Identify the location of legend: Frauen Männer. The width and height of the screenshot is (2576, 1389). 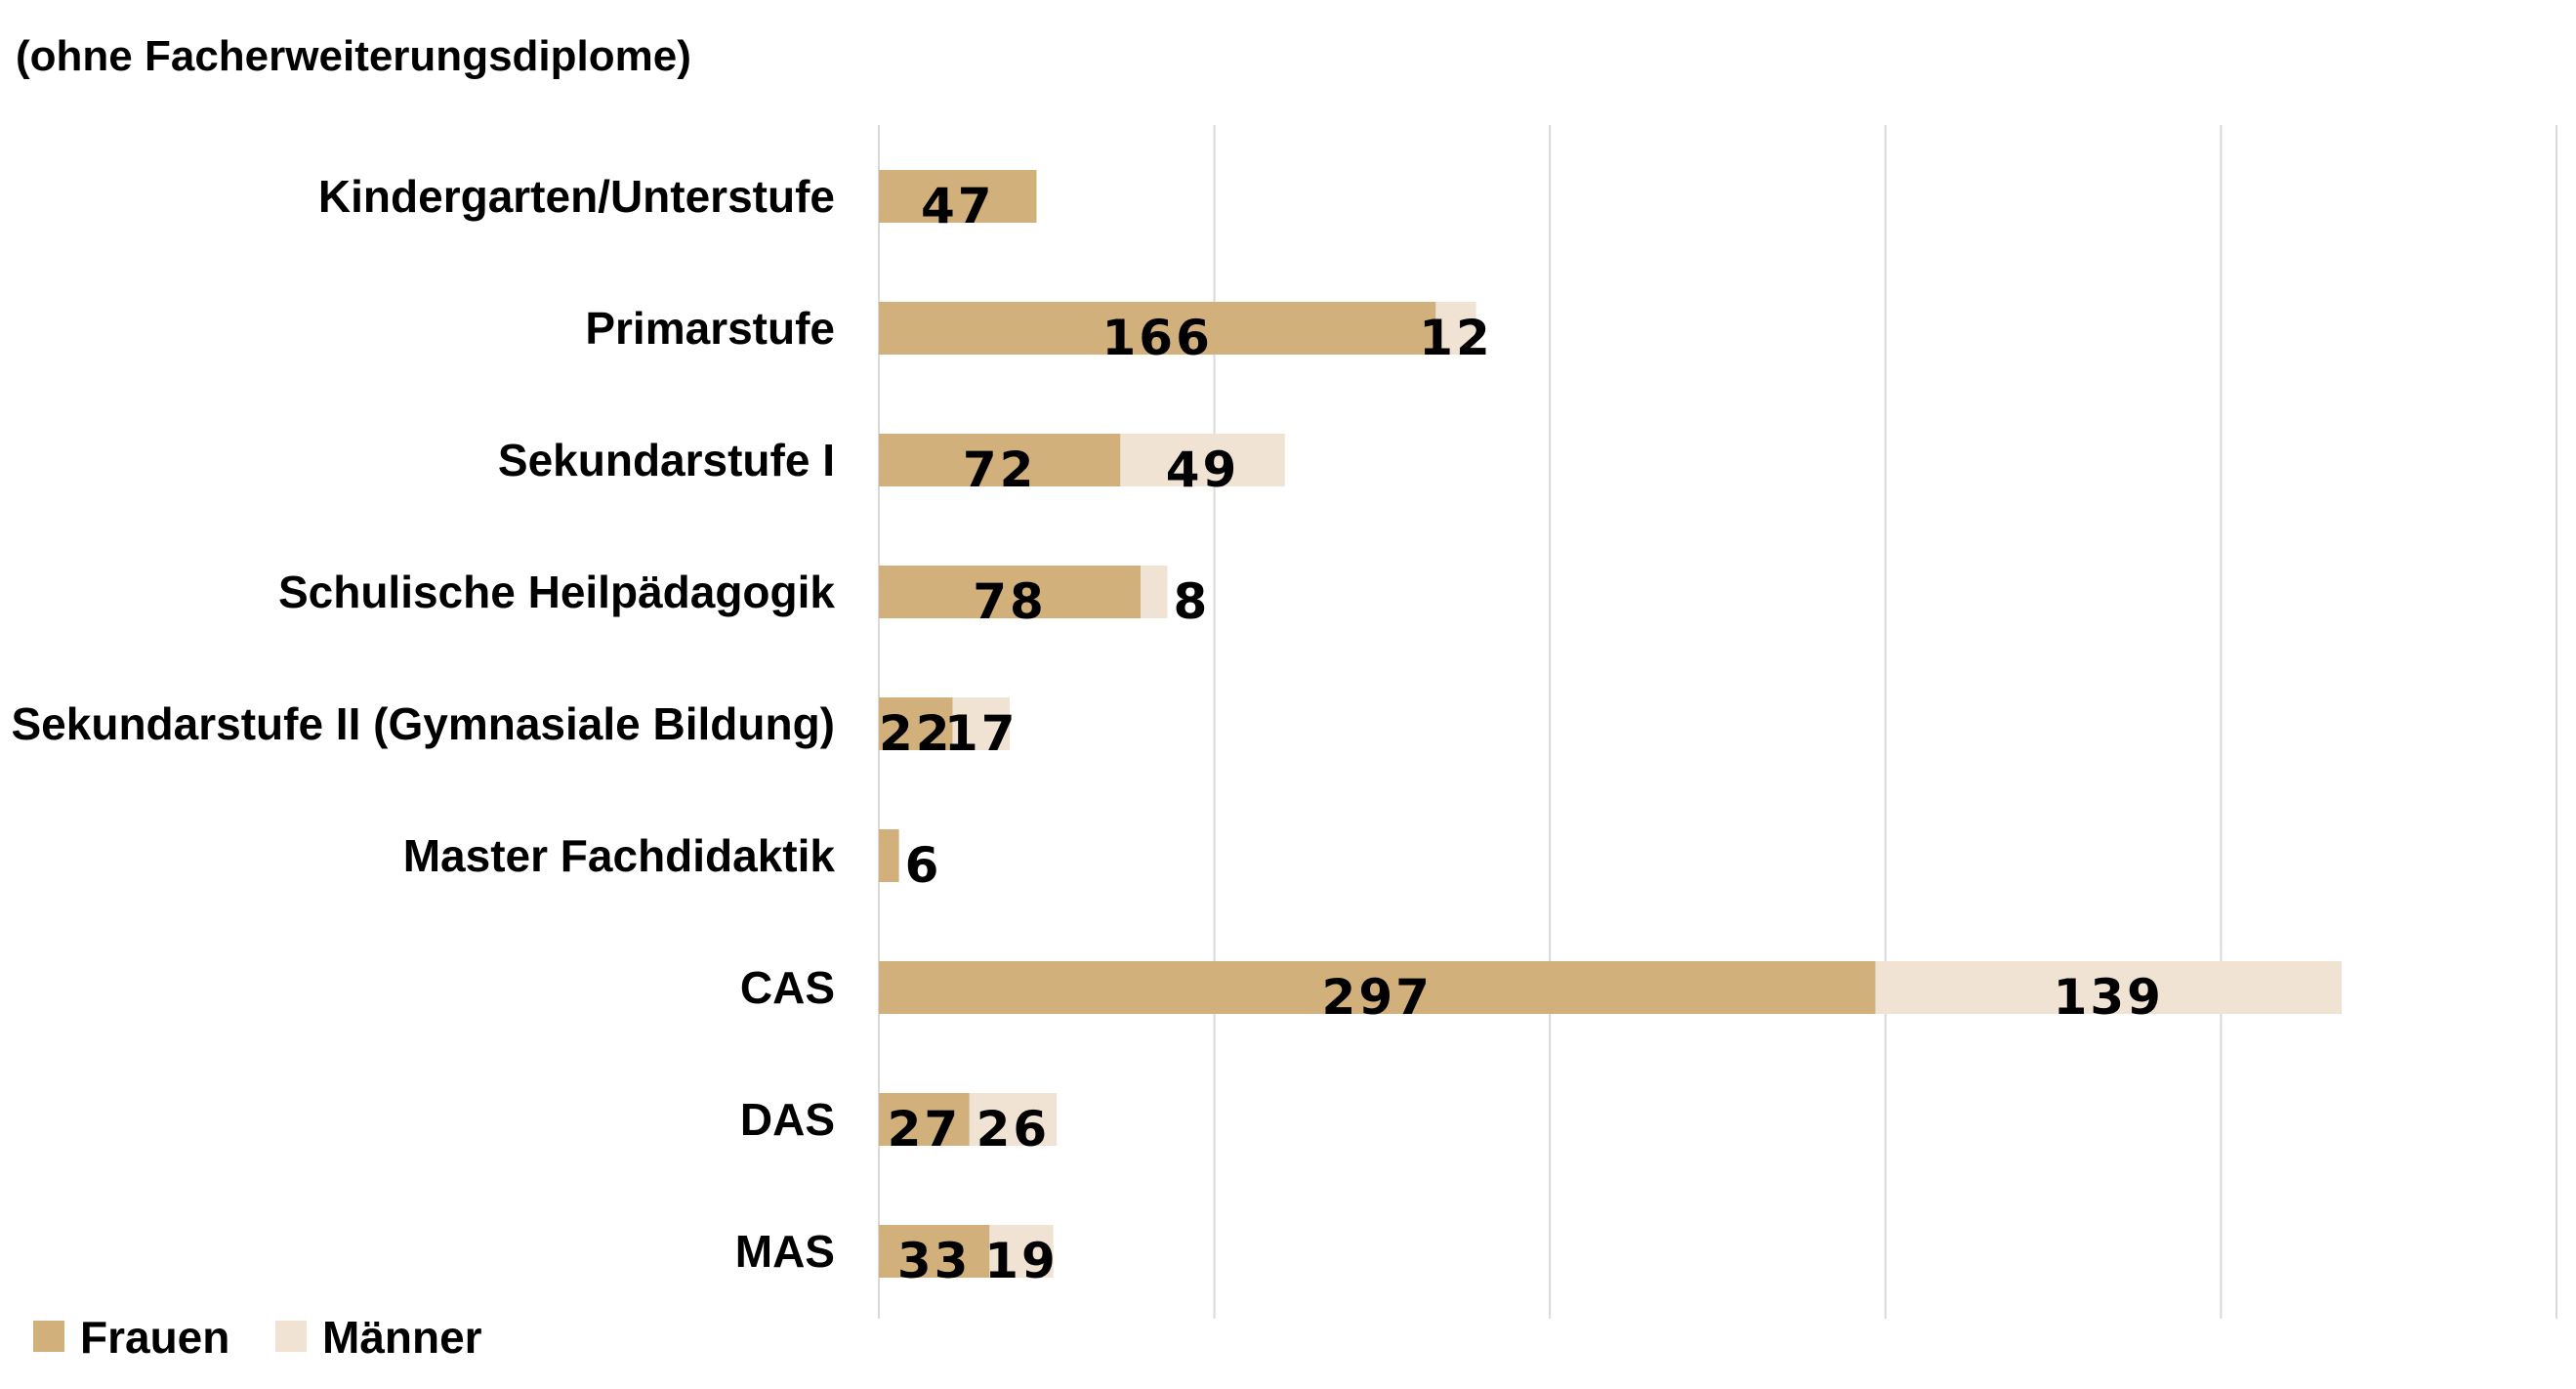
(257, 1337).